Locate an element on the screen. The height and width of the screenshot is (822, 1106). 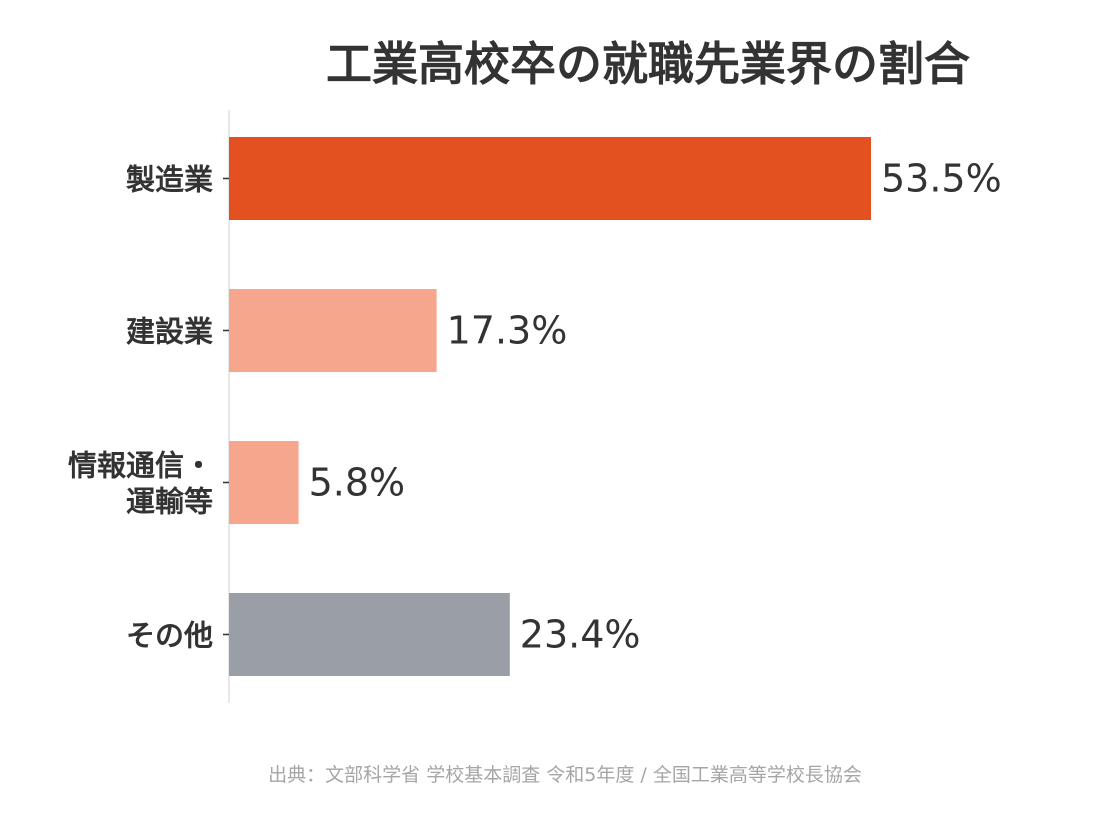
source-note: 出典：文部科学省 学校基本調査 令和5年度 / 全国工業高等学校長協会 is located at coordinates (565, 775).